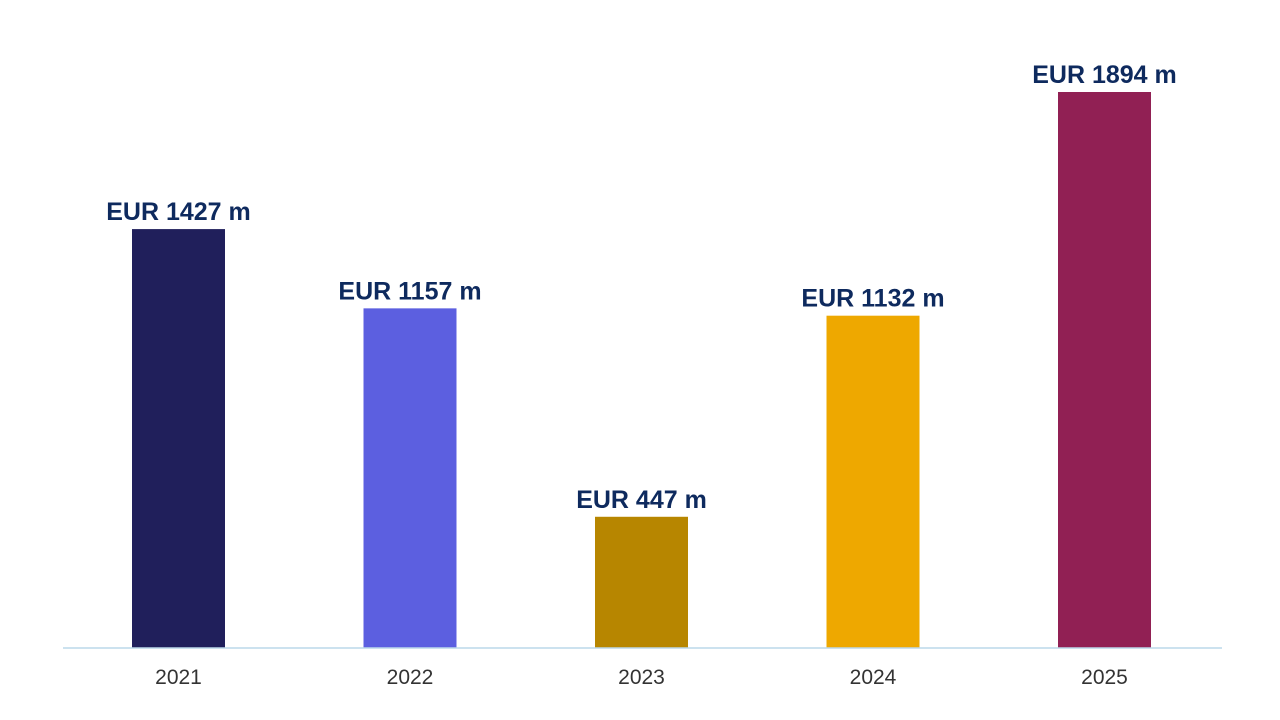  What do you see at coordinates (410, 677) in the screenshot?
I see `x-tick-label-2022: 2022` at bounding box center [410, 677].